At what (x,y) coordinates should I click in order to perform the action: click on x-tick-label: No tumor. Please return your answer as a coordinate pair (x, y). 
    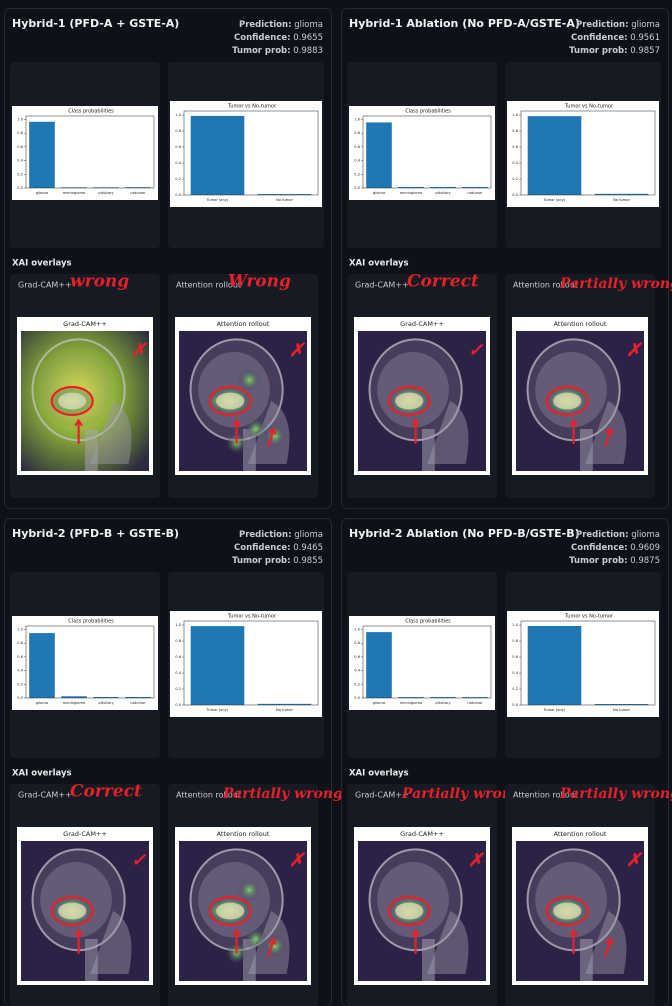
    Looking at the image, I should click on (621, 710).